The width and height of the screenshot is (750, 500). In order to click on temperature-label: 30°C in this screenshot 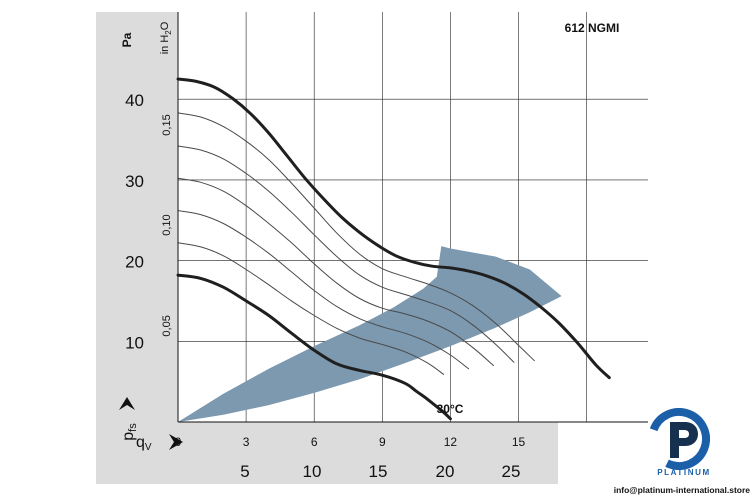, I will do `click(450, 409)`.